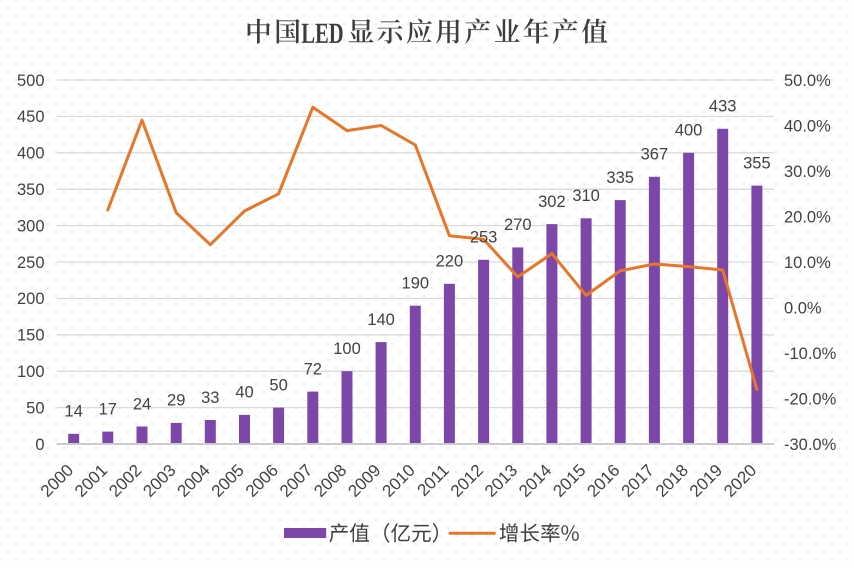 The image size is (854, 570). Describe the element at coordinates (807, 126) in the screenshot. I see `svg-text: 40.0%` at that location.